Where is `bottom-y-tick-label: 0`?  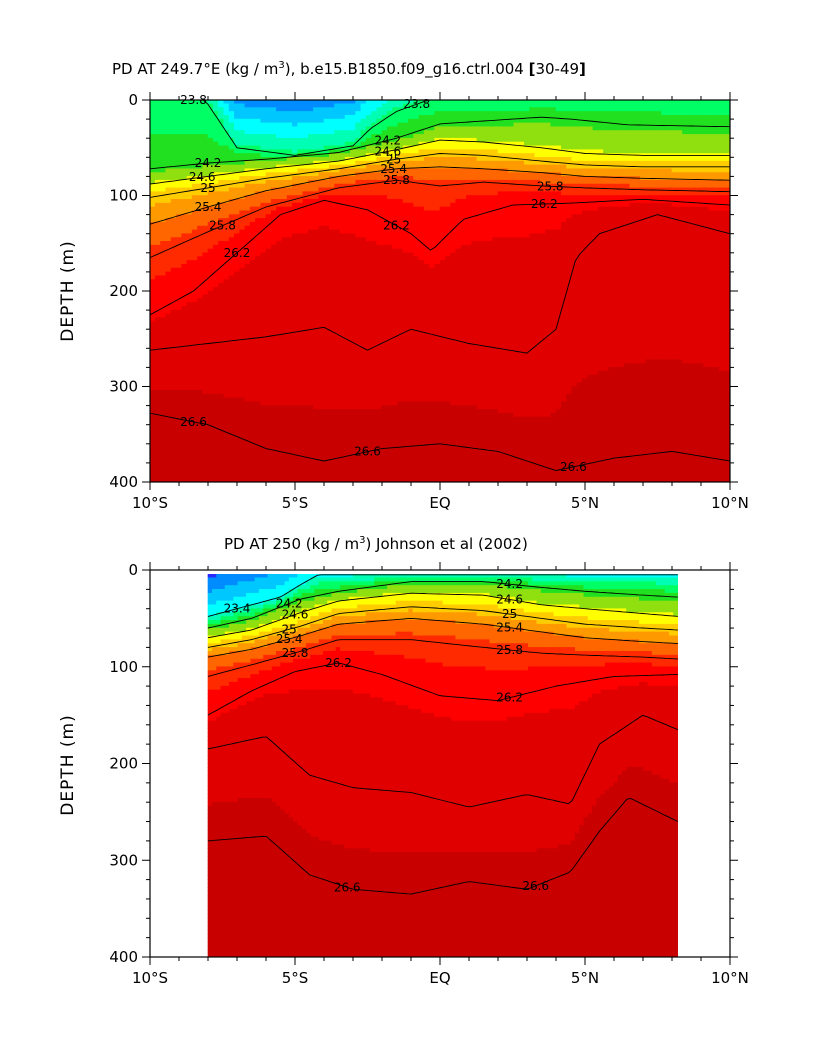
bottom-y-tick-label: 0 is located at coordinates (133, 570).